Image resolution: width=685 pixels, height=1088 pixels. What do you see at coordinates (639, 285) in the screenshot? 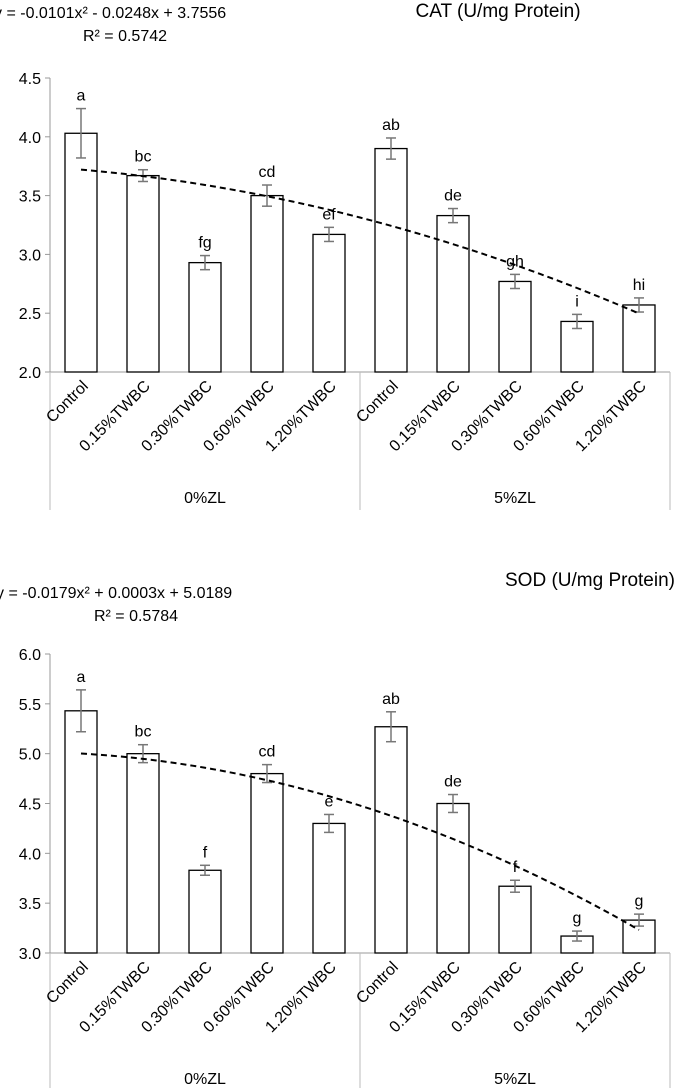
I see `cat-significance-letter: hi` at bounding box center [639, 285].